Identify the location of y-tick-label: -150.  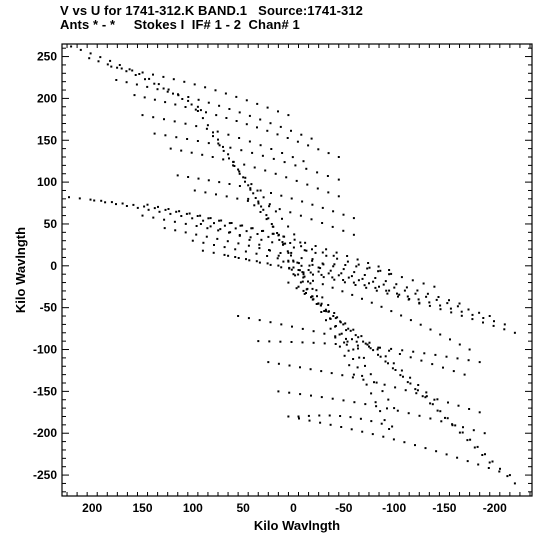
(45, 391).